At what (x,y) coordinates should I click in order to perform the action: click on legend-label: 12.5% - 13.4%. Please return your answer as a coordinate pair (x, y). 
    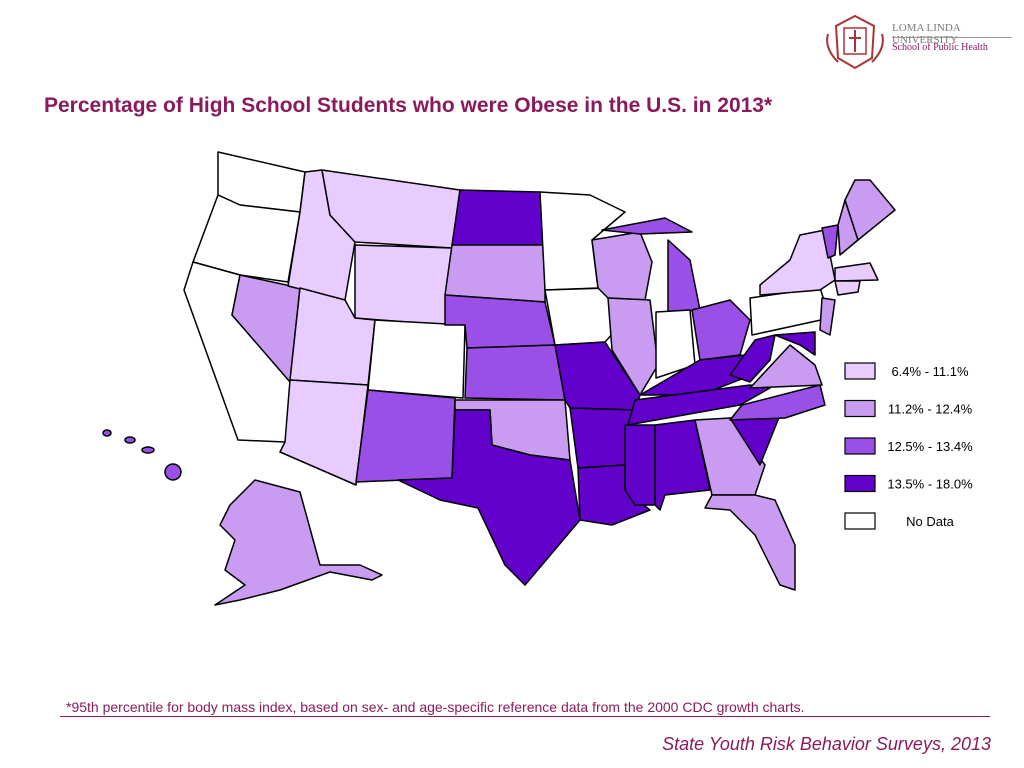
    Looking at the image, I should click on (930, 446).